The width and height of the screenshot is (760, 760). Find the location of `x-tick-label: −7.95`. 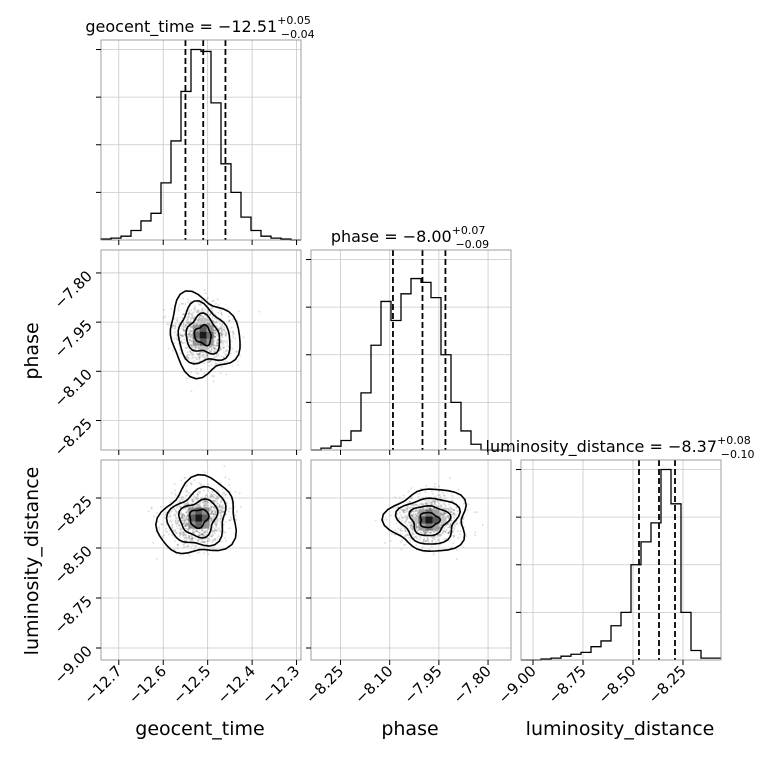

x-tick-label: −7.95 is located at coordinates (422, 684).